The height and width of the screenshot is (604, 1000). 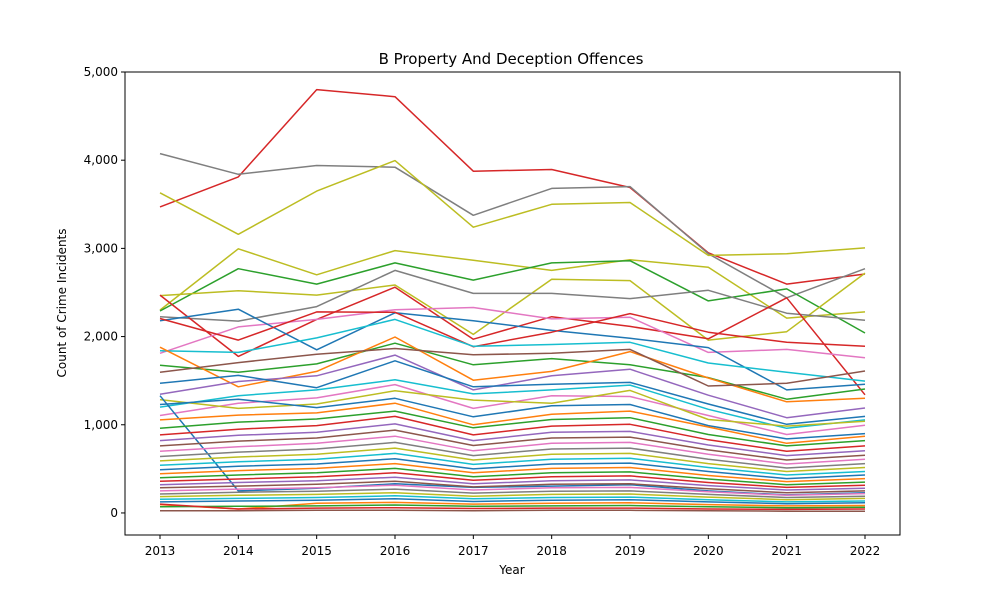 What do you see at coordinates (511, 570) in the screenshot?
I see `x-axis-label: Year` at bounding box center [511, 570].